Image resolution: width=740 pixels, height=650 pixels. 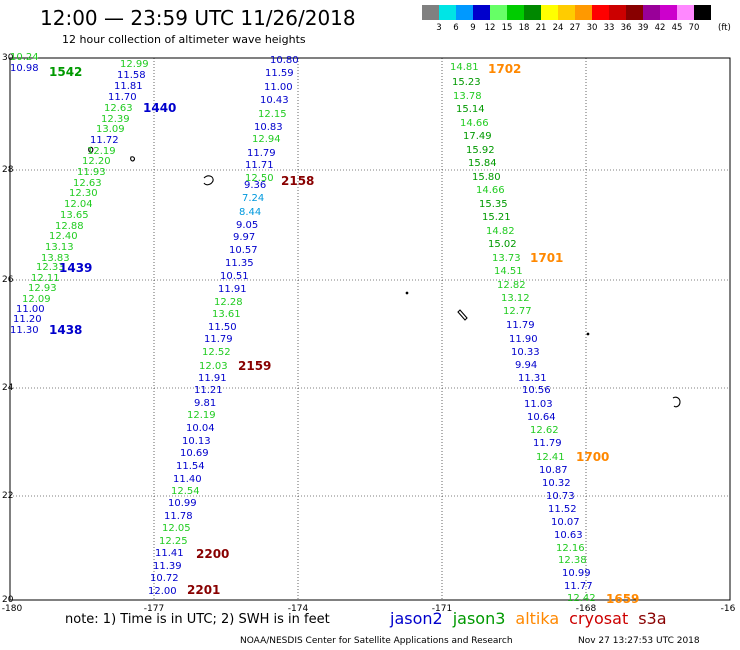 What do you see at coordinates (254, 366) in the screenshot?
I see `pass-time-label: 2159` at bounding box center [254, 366].